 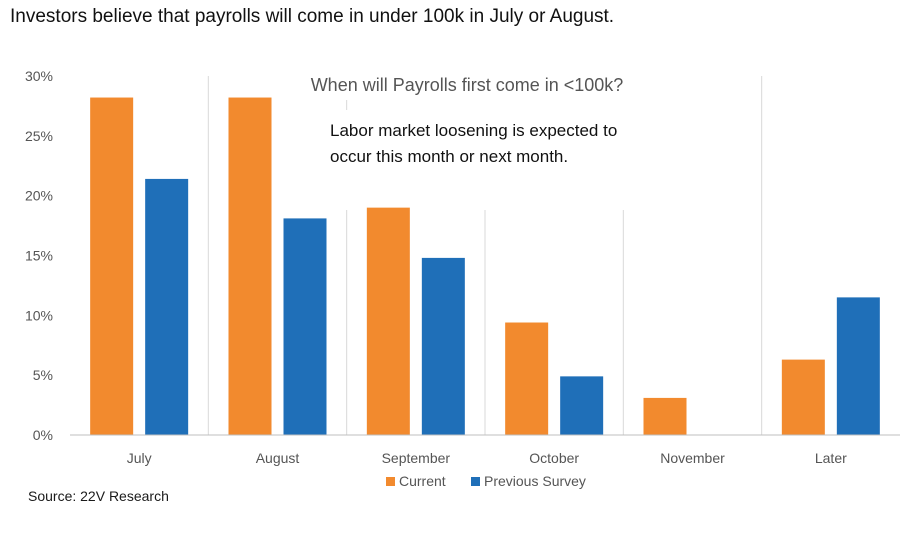 I want to click on annotation-line-2: occur this month or next month., so click(x=449, y=156).